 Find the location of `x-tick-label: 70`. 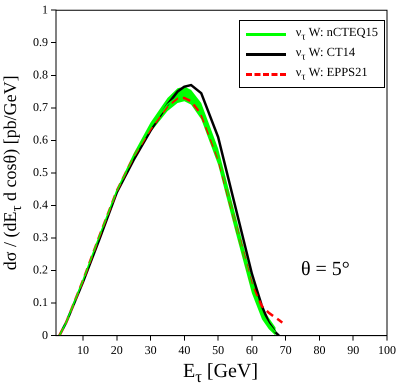

x-tick-label: 70 is located at coordinates (286, 349).